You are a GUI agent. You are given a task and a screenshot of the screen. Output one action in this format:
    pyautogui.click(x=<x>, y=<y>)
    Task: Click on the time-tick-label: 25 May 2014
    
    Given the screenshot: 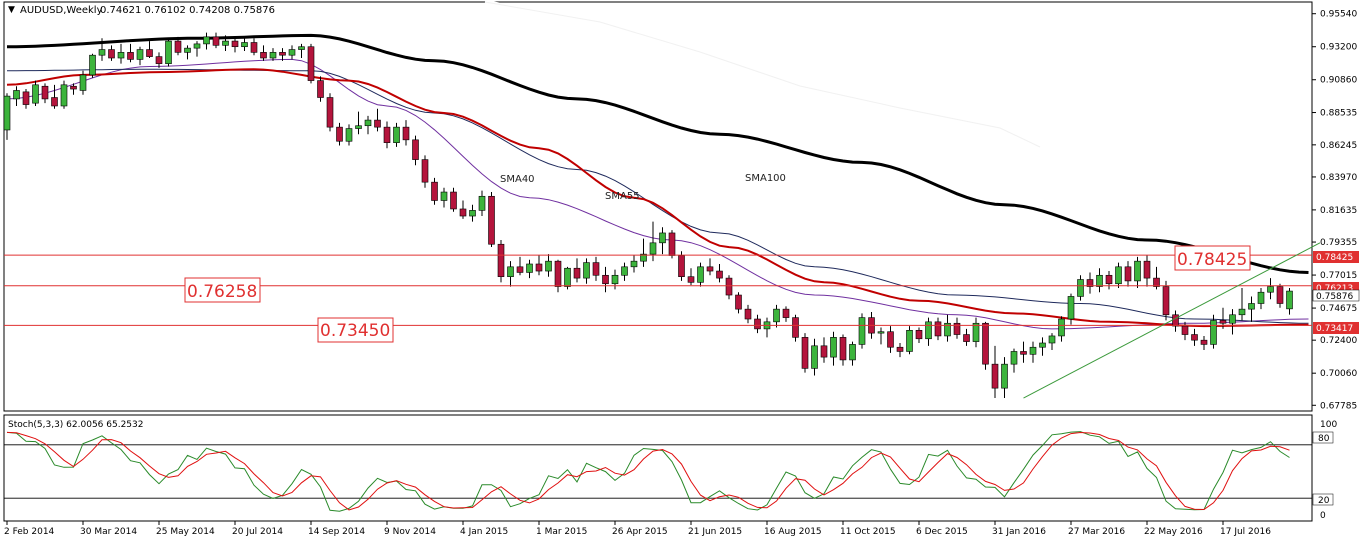 What is the action you would take?
    pyautogui.click(x=185, y=532)
    